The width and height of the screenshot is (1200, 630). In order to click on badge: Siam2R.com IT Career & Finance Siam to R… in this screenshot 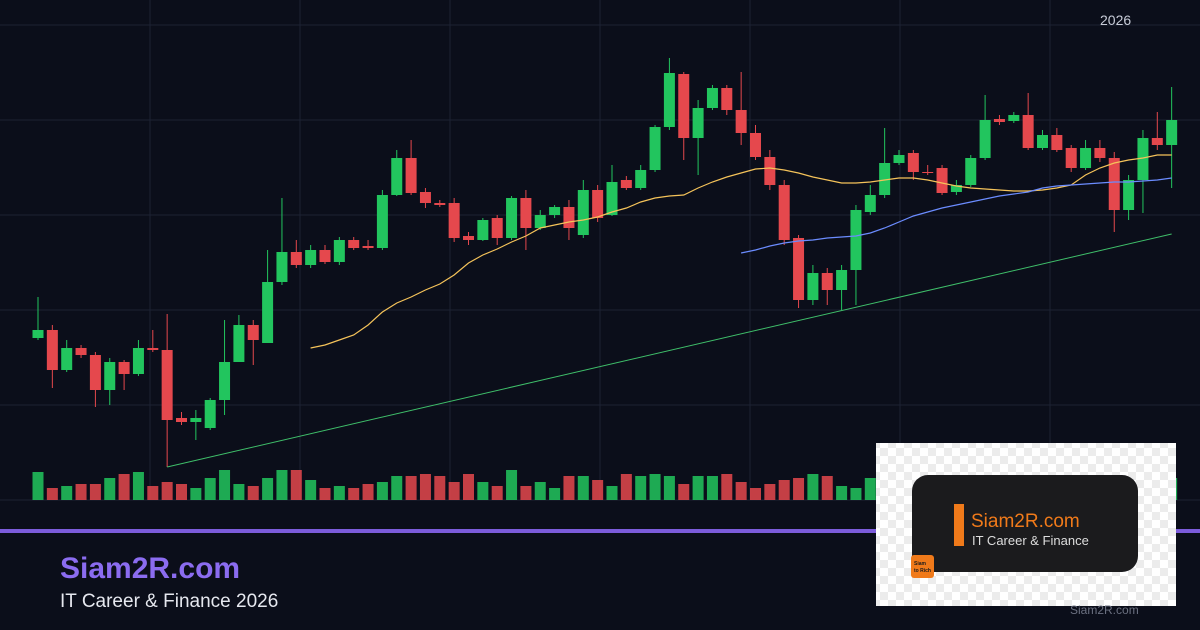, I will do `click(1026, 524)`.